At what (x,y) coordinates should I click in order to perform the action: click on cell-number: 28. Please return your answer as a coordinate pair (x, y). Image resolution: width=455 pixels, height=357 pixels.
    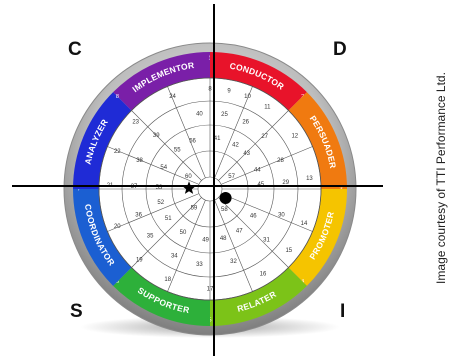
    Looking at the image, I should click on (280, 161).